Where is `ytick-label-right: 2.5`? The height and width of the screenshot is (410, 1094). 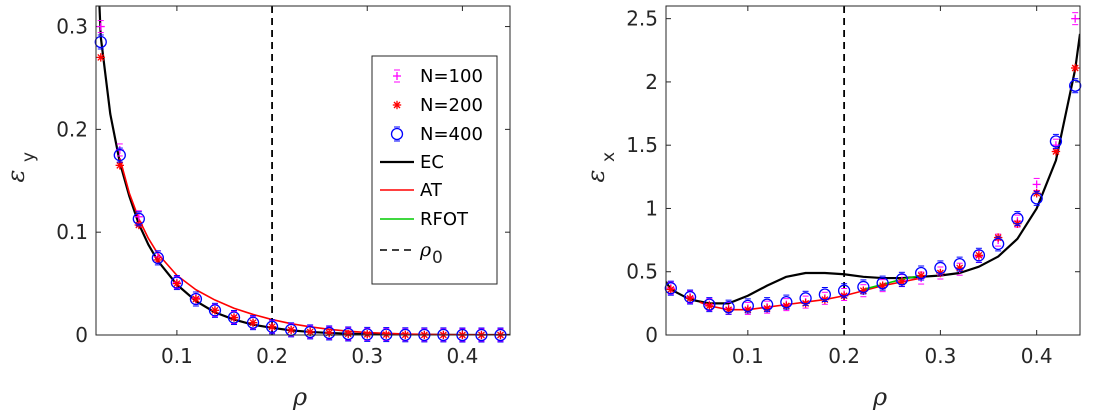 ytick-label-right: 2.5 is located at coordinates (642, 19).